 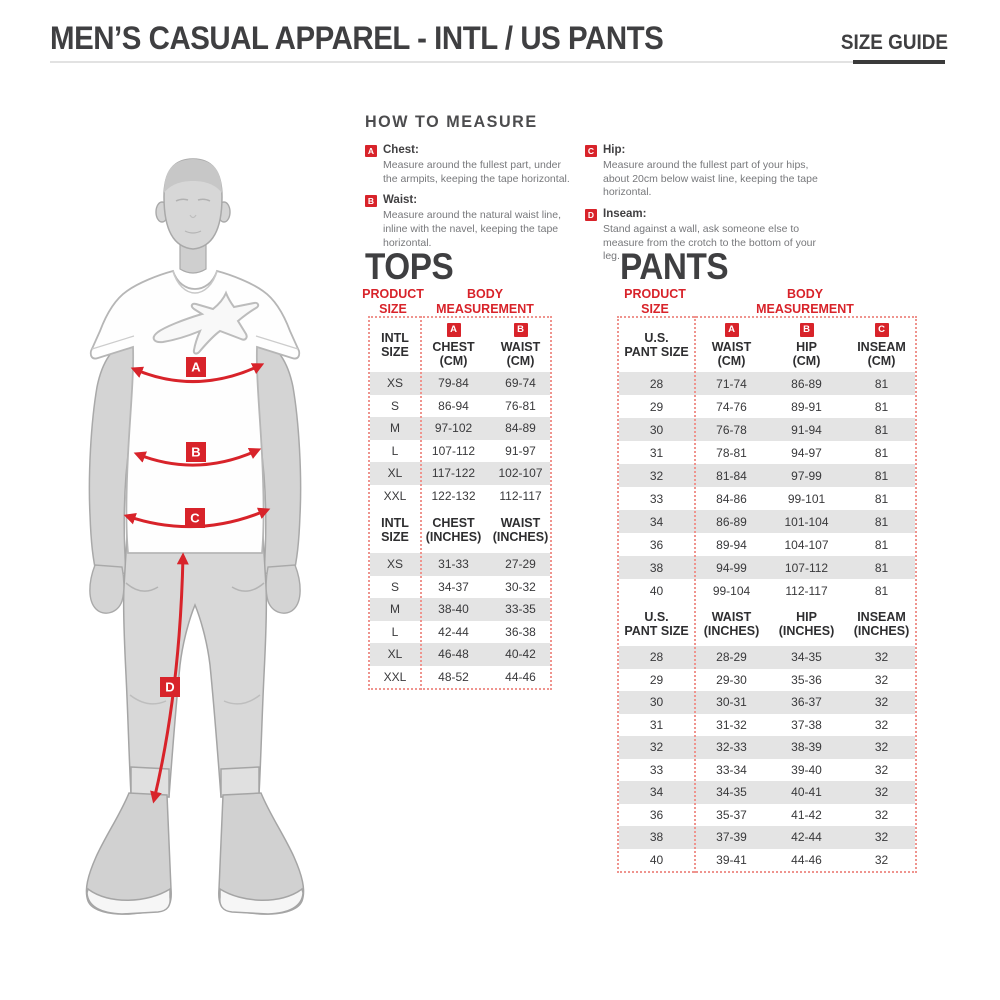 What do you see at coordinates (453, 346) in the screenshot?
I see `measurement-column-header: A CHEST (CM)` at bounding box center [453, 346].